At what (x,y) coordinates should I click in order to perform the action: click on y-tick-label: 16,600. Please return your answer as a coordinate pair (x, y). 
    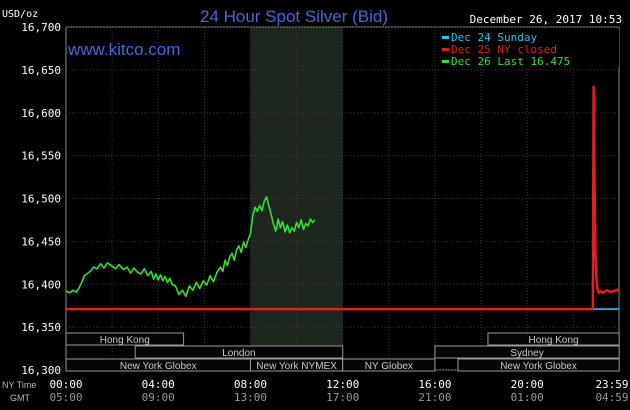
    Looking at the image, I should click on (41, 113).